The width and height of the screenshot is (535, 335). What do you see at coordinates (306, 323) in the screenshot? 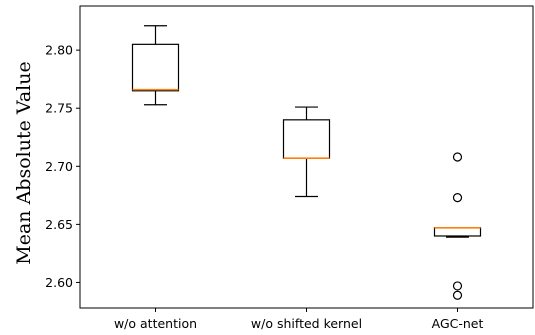
I see `x-tick-label: w/o shifted kernel` at bounding box center [306, 323].